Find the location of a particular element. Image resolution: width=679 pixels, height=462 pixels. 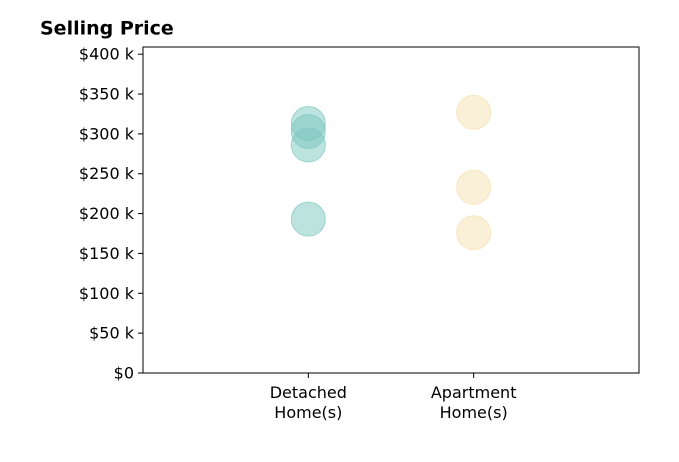

x-tick-label: Apartment Home(s) is located at coordinates (474, 402).